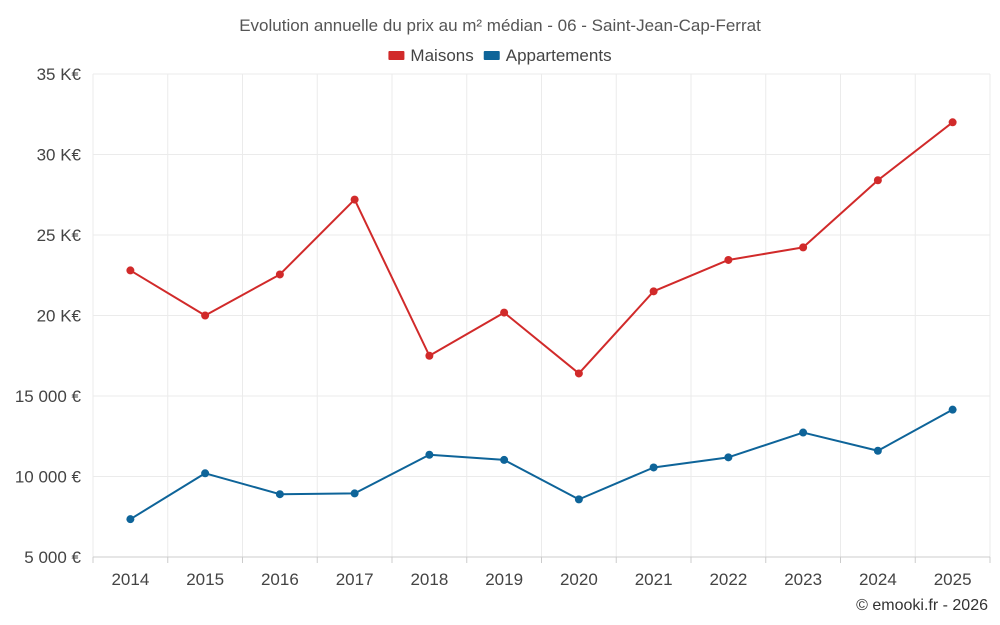  I want to click on data-point-appartements-2016, so click(279, 494).